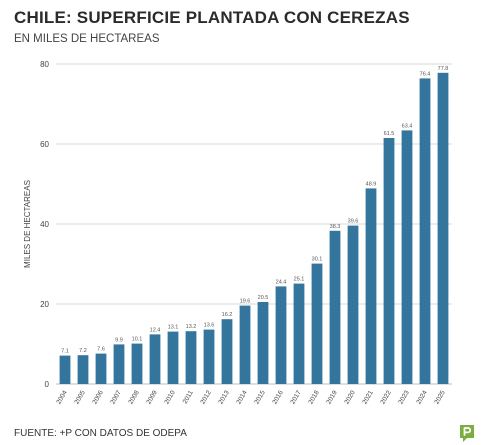  I want to click on bar-2020, so click(353, 304).